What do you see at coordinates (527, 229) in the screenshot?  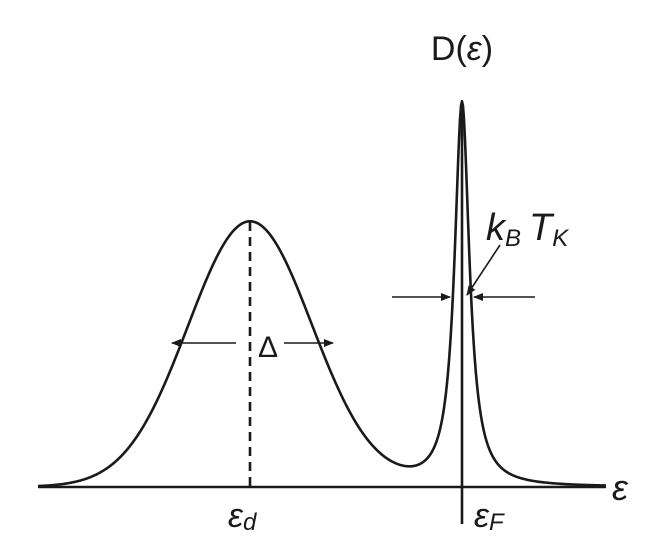 I see `kondo-label: kB TK` at bounding box center [527, 229].